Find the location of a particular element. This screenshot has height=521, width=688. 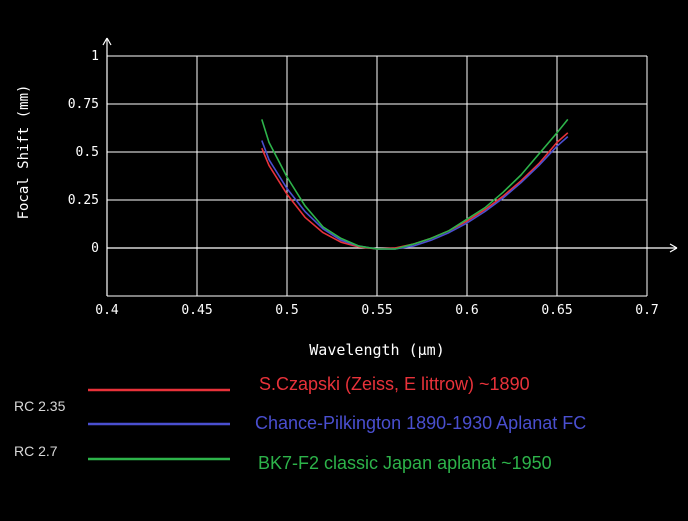

y-tick-label: 0 is located at coordinates (95, 248).